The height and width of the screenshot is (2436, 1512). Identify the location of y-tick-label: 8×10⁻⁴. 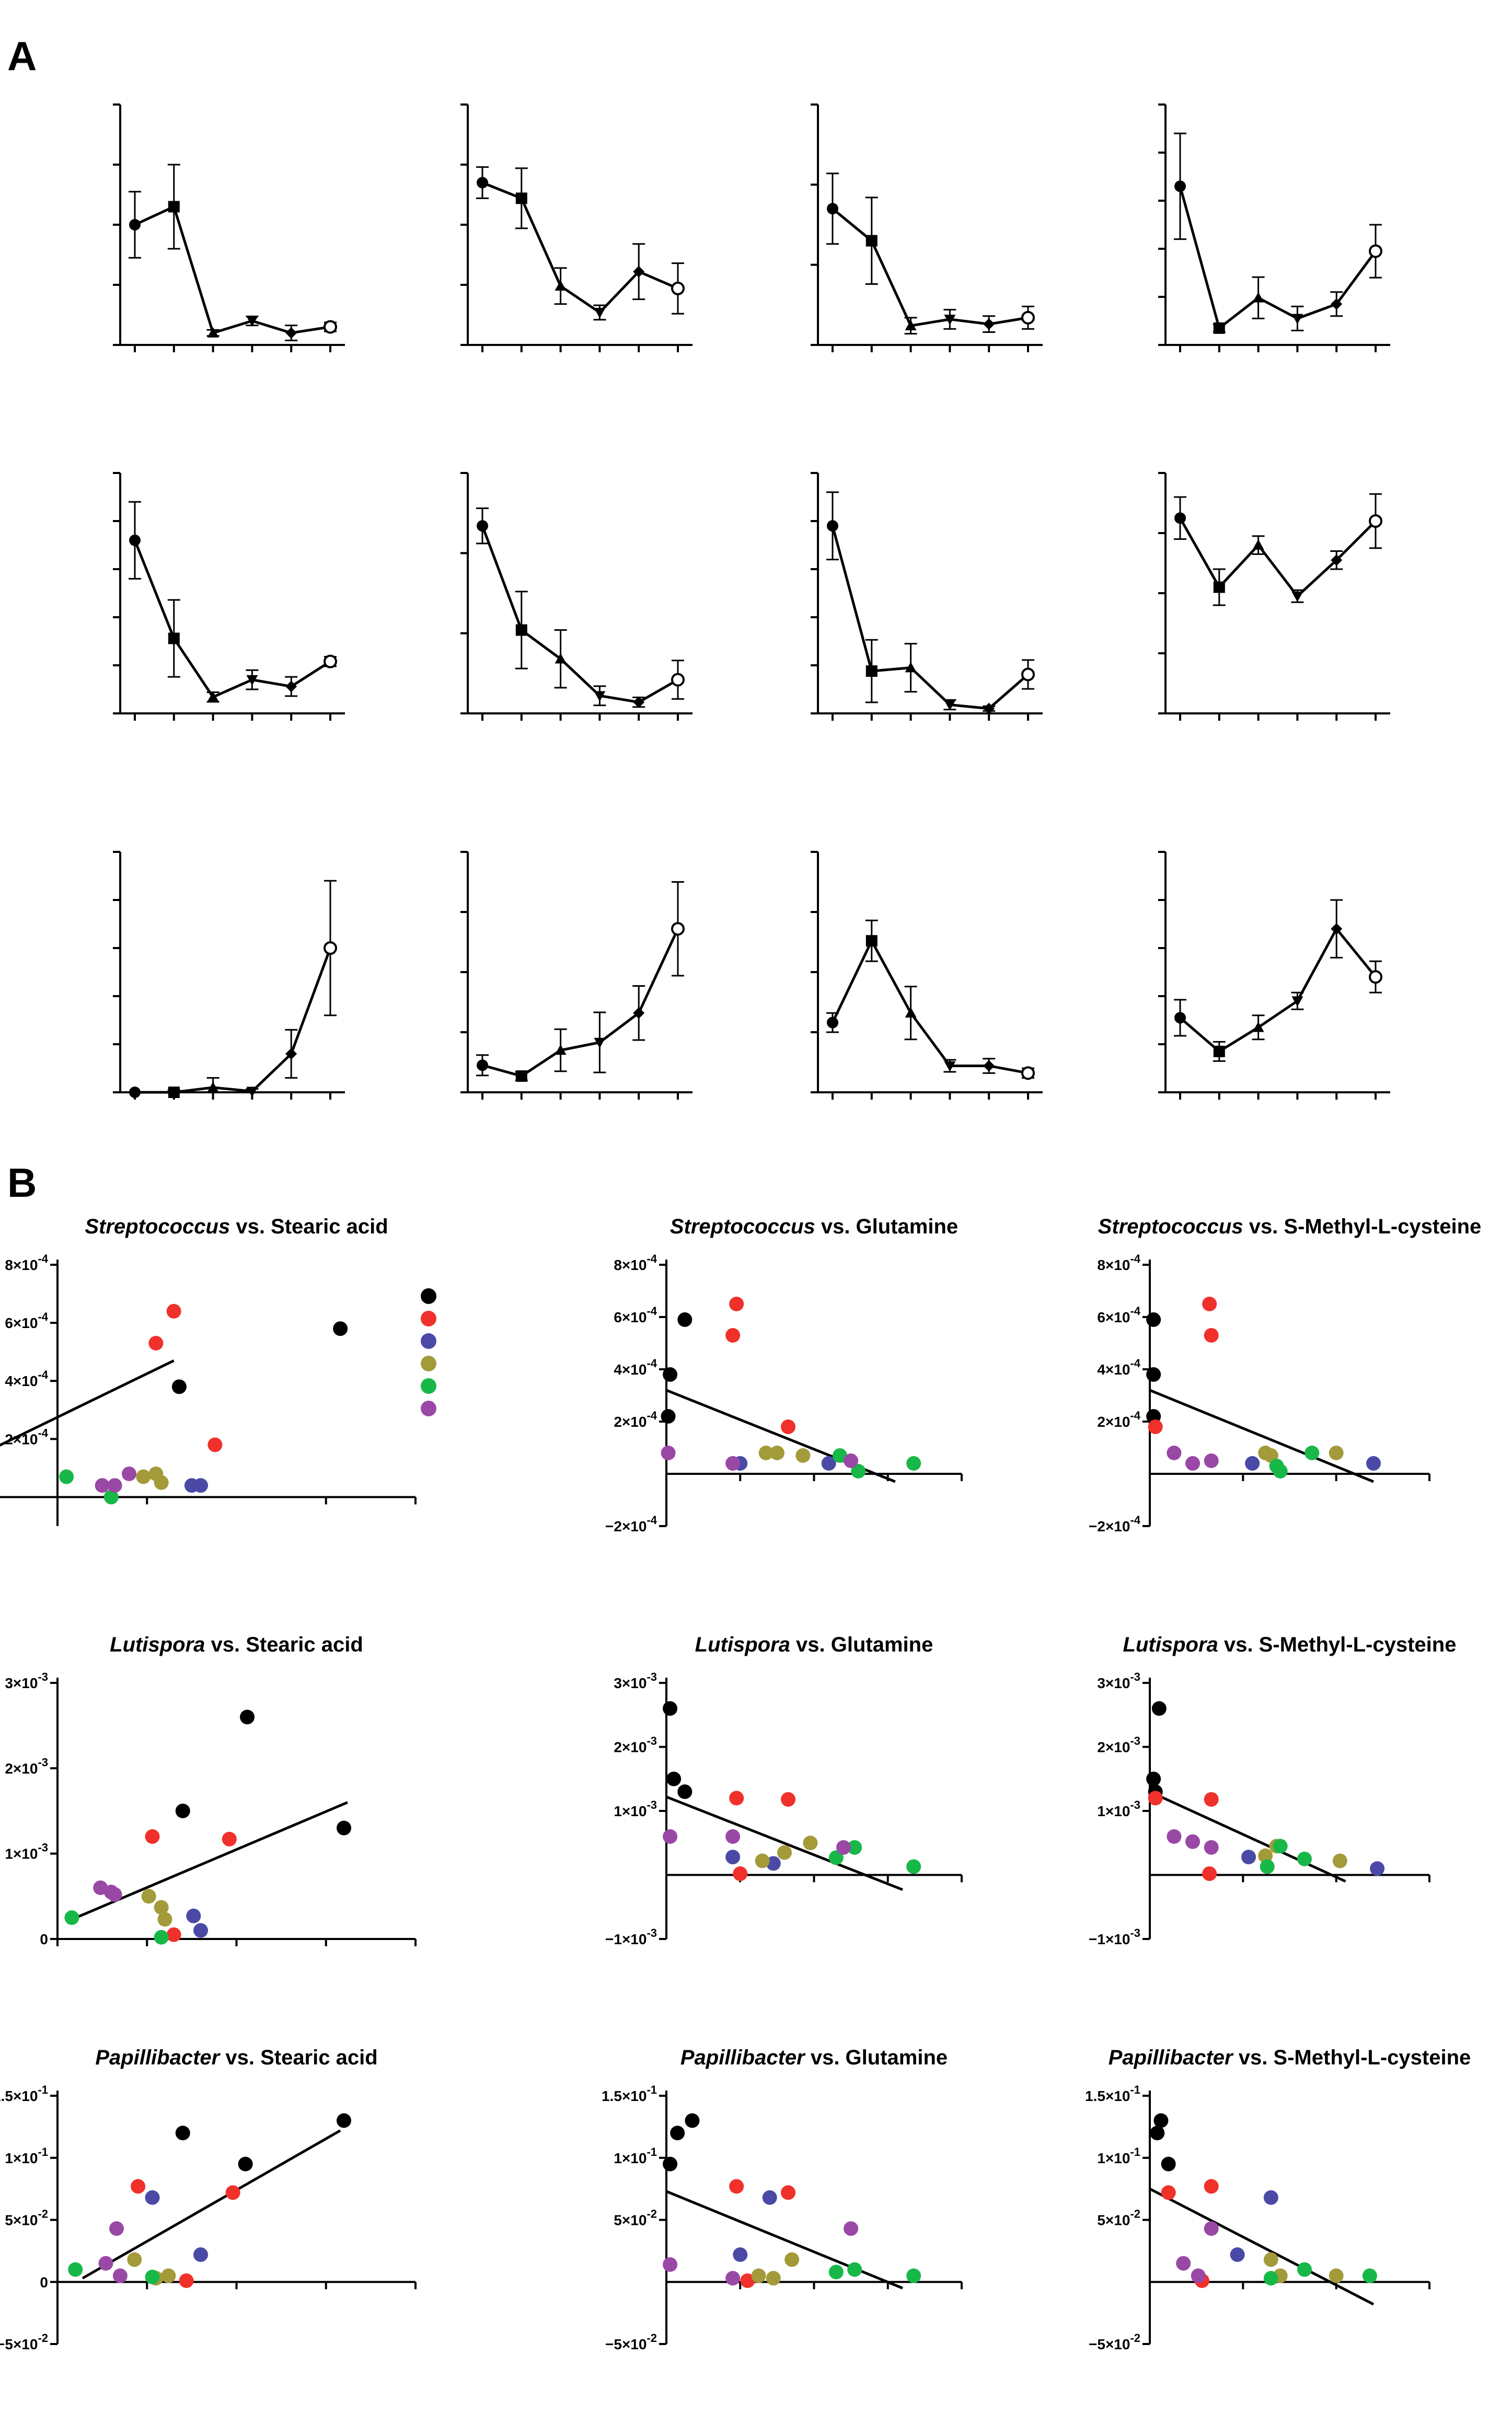
(1118, 1262).